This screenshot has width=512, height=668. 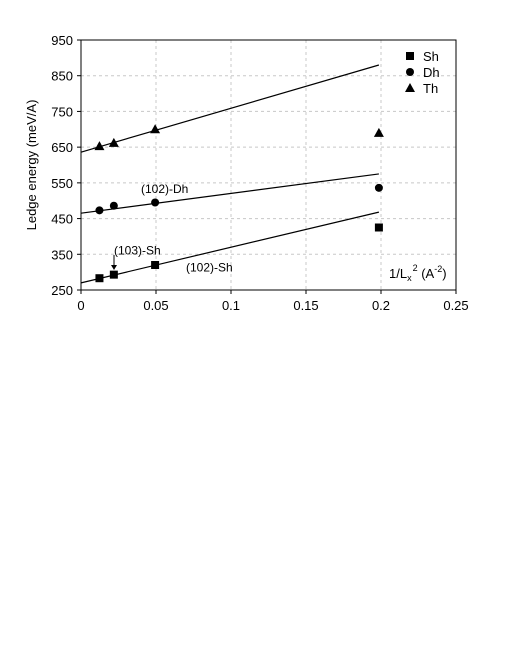 I want to click on legend-marker-sh, so click(x=410, y=56).